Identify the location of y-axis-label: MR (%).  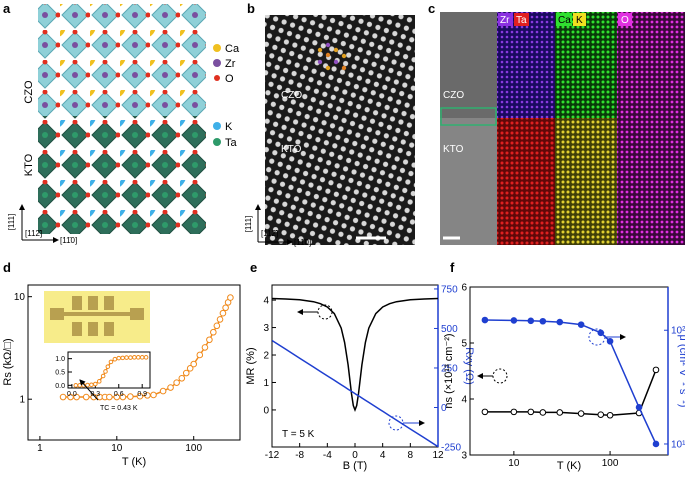
(251, 365).